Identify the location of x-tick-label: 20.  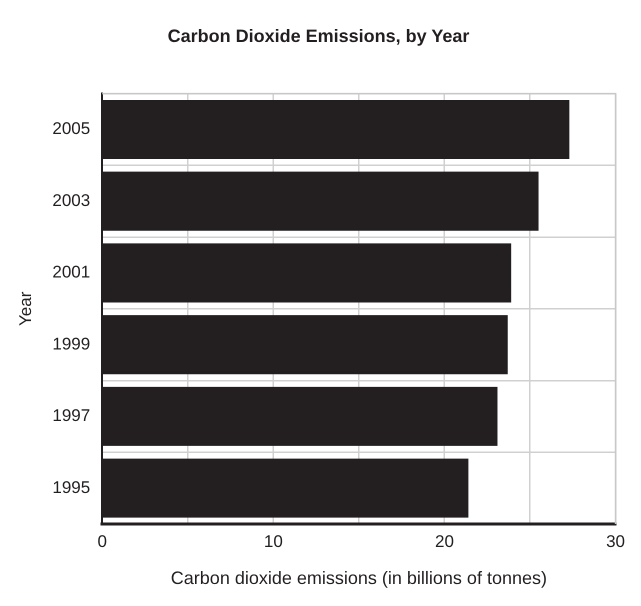
(444, 541).